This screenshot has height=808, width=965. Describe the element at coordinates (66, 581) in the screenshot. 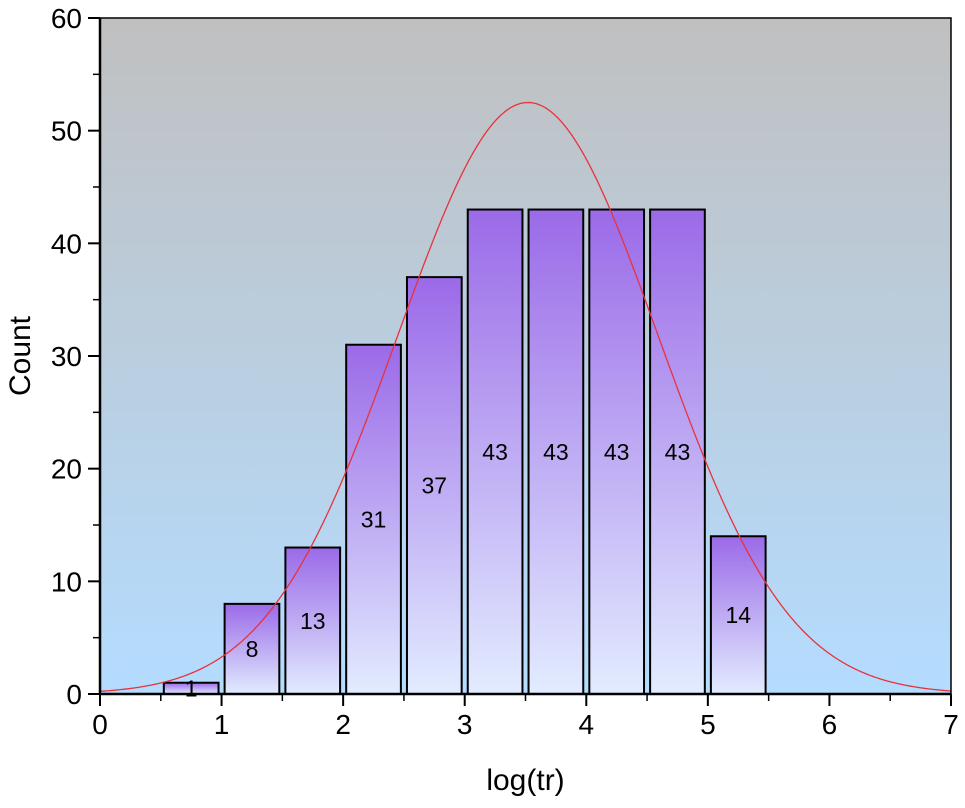

I see `y-tick-label: 10` at that location.